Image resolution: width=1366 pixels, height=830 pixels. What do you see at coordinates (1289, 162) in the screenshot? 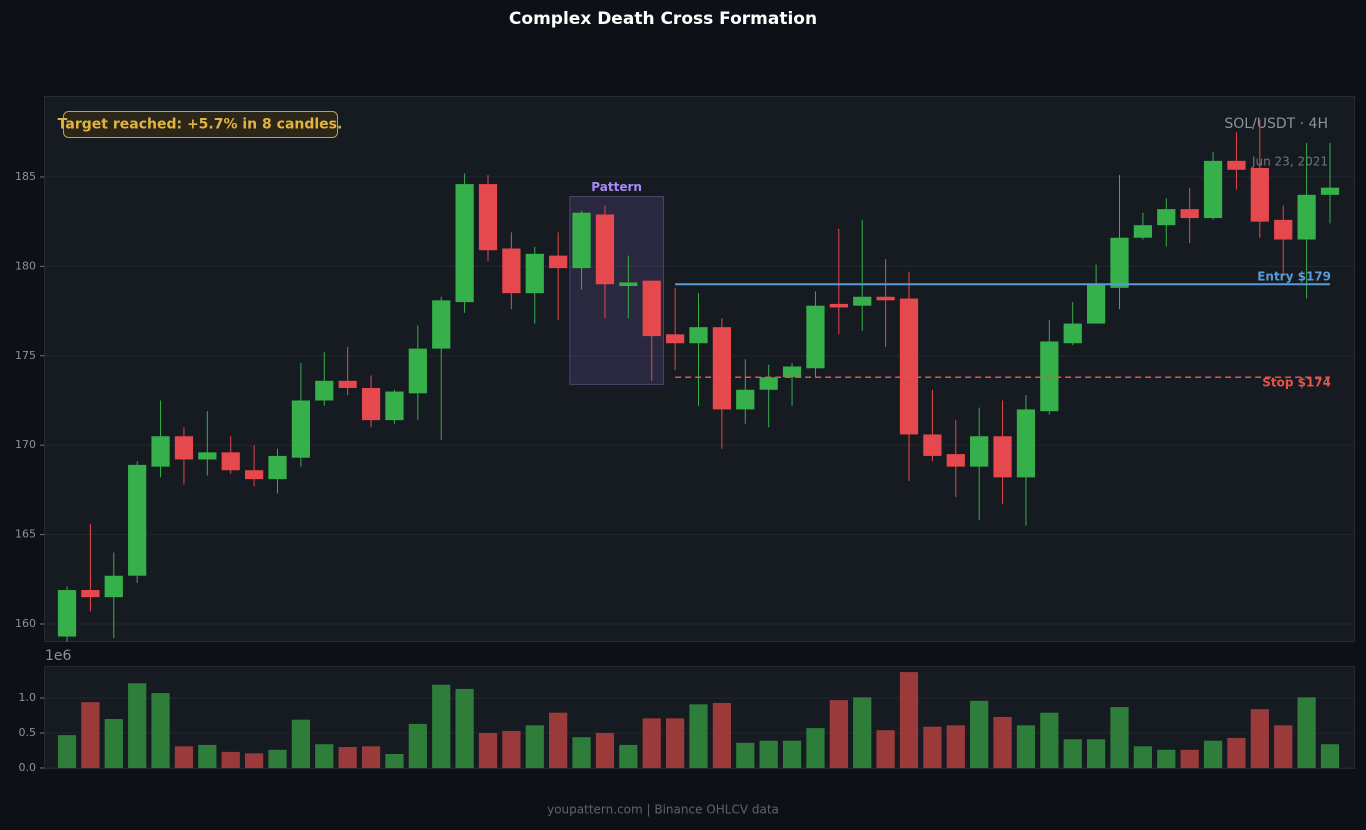
I see `date-label: Jun 23, 2021` at bounding box center [1289, 162].